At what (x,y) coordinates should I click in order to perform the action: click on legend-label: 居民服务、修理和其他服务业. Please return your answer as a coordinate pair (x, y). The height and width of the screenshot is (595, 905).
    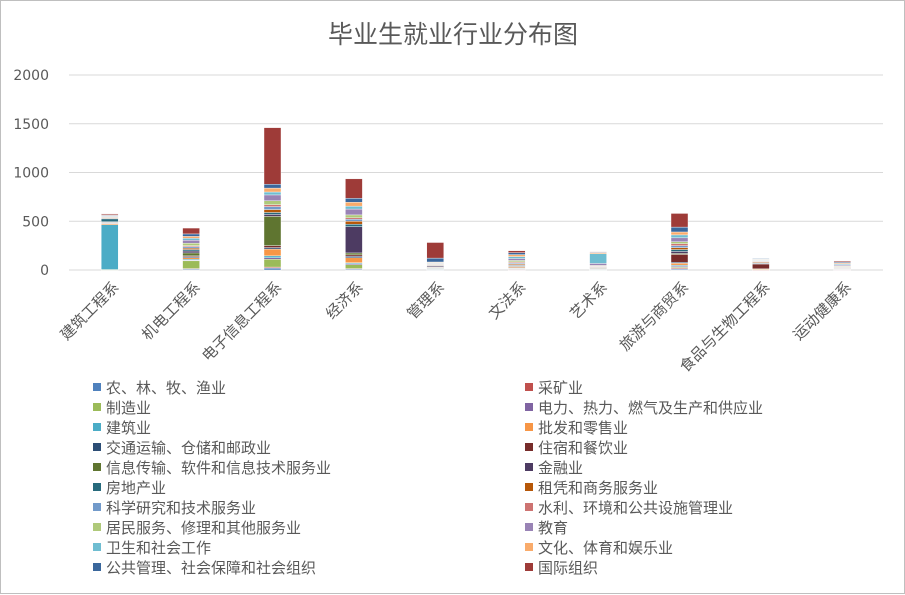
    Looking at the image, I should click on (203, 528).